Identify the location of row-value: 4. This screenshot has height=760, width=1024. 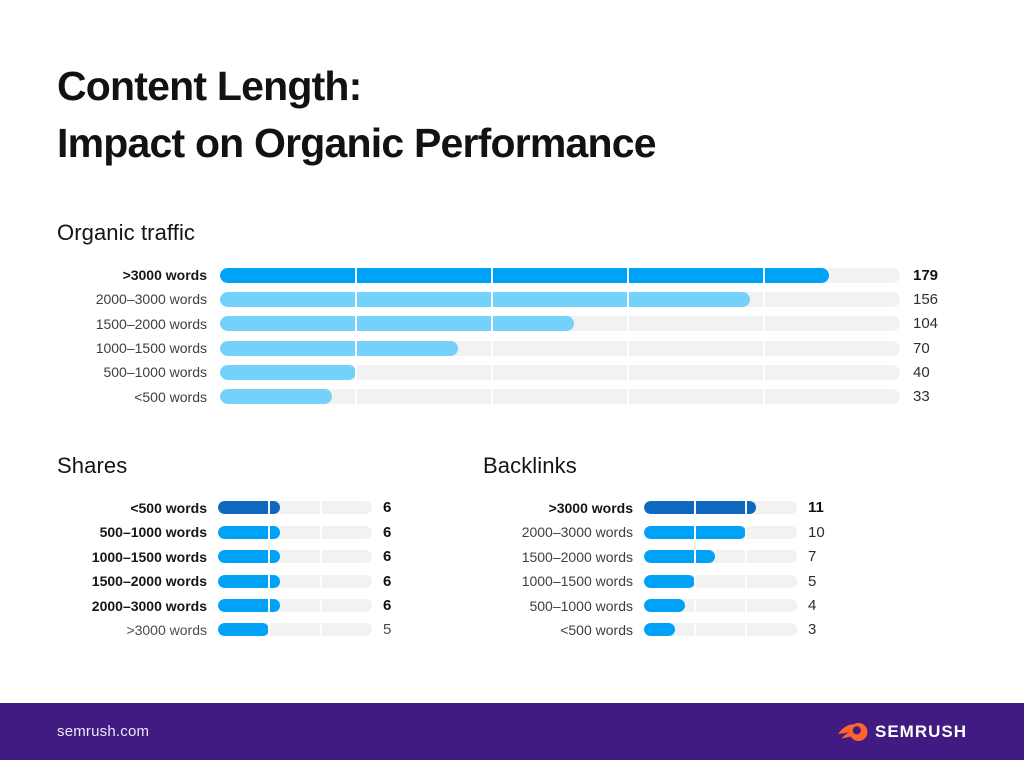
(812, 606).